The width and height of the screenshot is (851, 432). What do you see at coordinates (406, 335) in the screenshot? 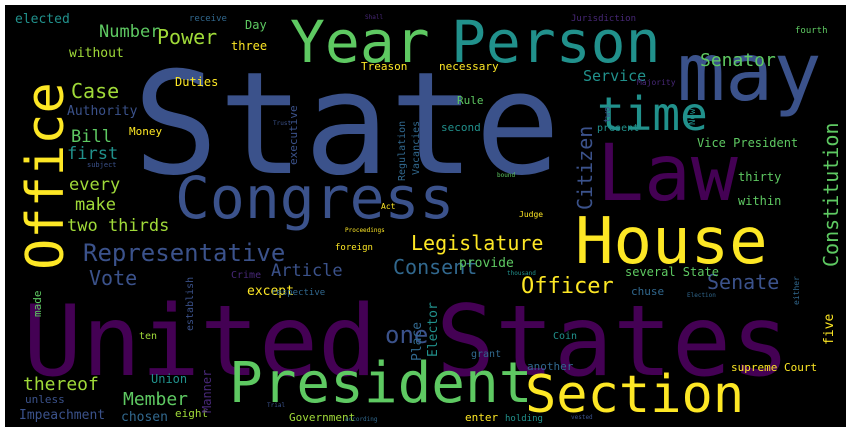
I see `word-one: one` at bounding box center [406, 335].